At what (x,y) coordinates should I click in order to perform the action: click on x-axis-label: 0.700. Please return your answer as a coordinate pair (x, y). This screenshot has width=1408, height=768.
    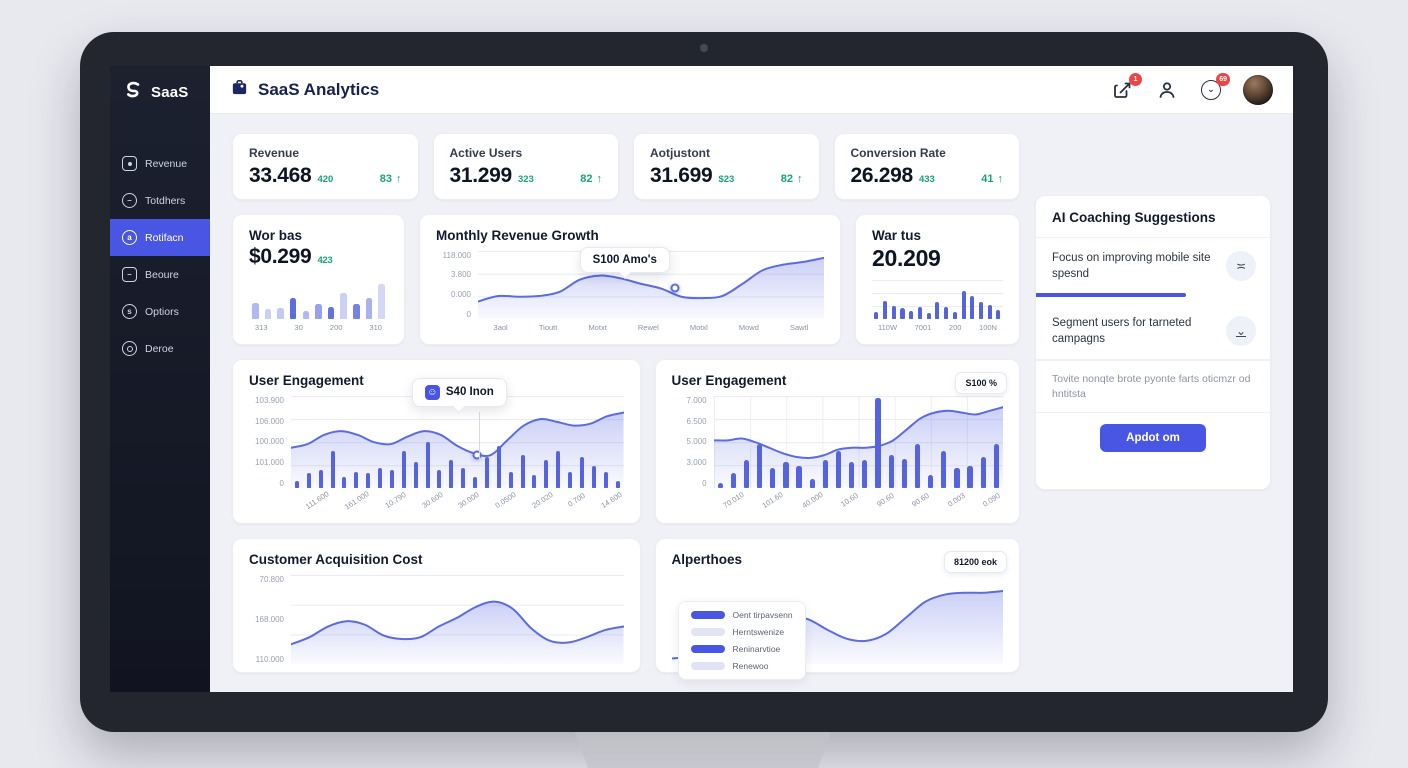
    Looking at the image, I should click on (577, 500).